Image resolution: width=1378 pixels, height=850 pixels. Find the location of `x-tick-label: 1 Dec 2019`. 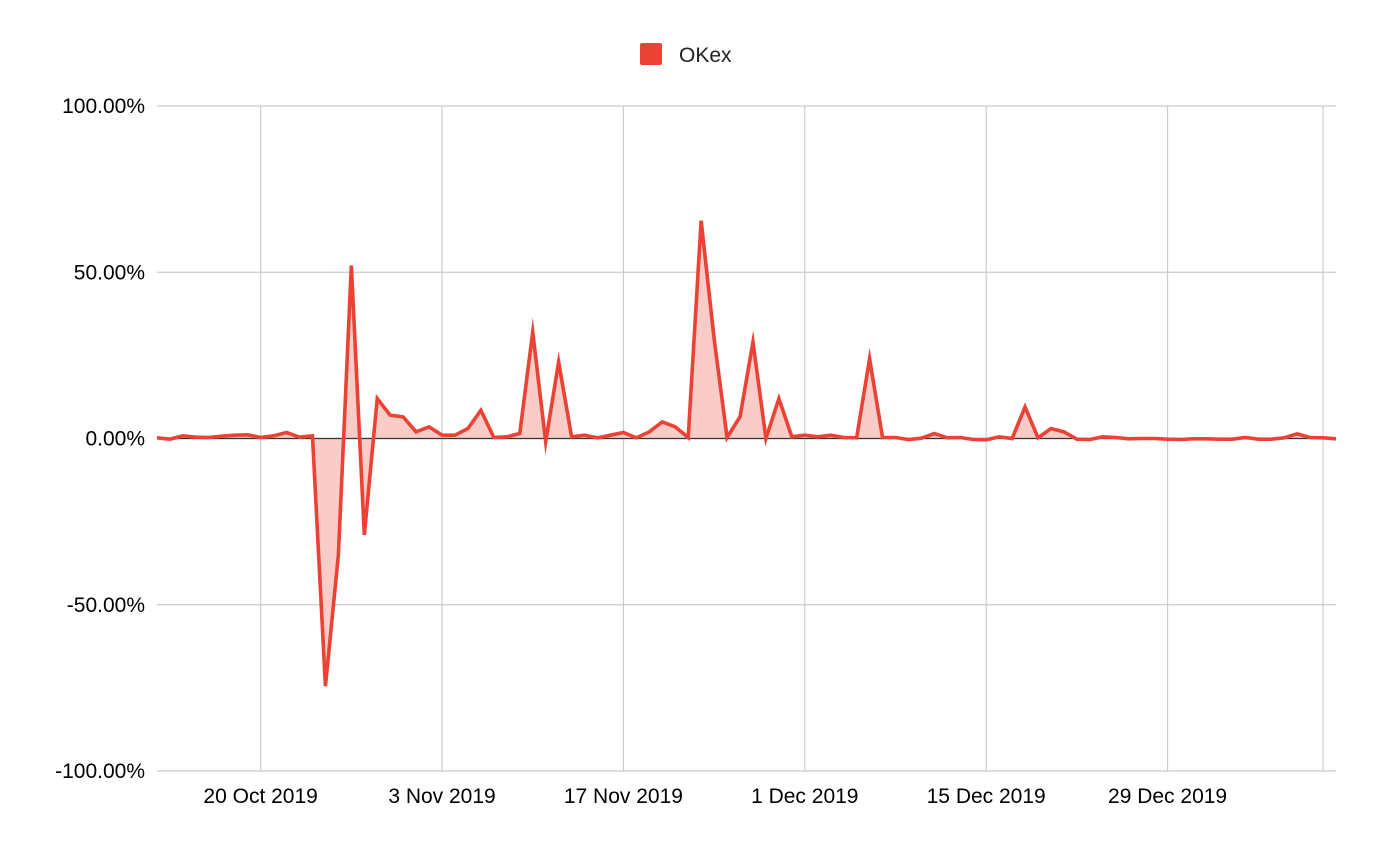

x-tick-label: 1 Dec 2019 is located at coordinates (804, 796).